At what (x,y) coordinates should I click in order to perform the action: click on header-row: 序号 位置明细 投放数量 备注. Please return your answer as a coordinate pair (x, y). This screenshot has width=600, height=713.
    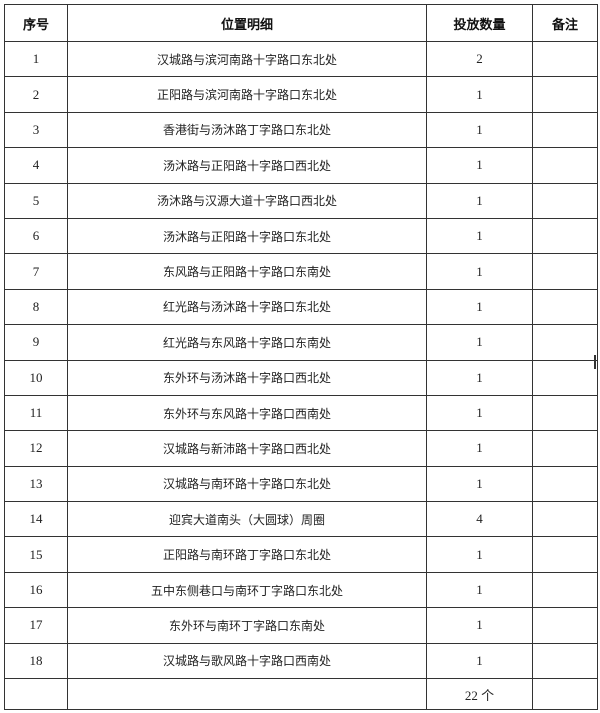
    Looking at the image, I should click on (301, 23).